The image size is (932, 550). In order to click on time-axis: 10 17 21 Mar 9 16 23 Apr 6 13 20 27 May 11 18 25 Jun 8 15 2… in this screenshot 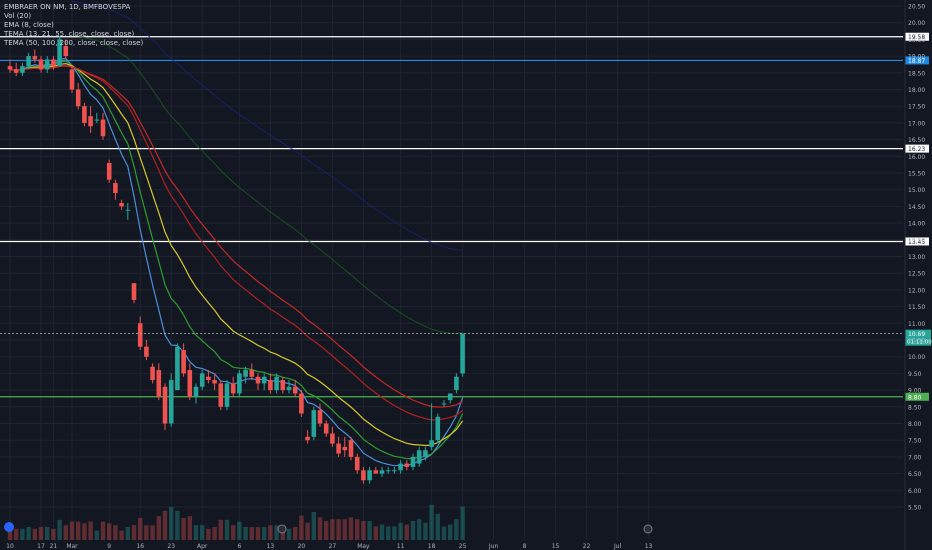, I will do `click(329, 546)`.